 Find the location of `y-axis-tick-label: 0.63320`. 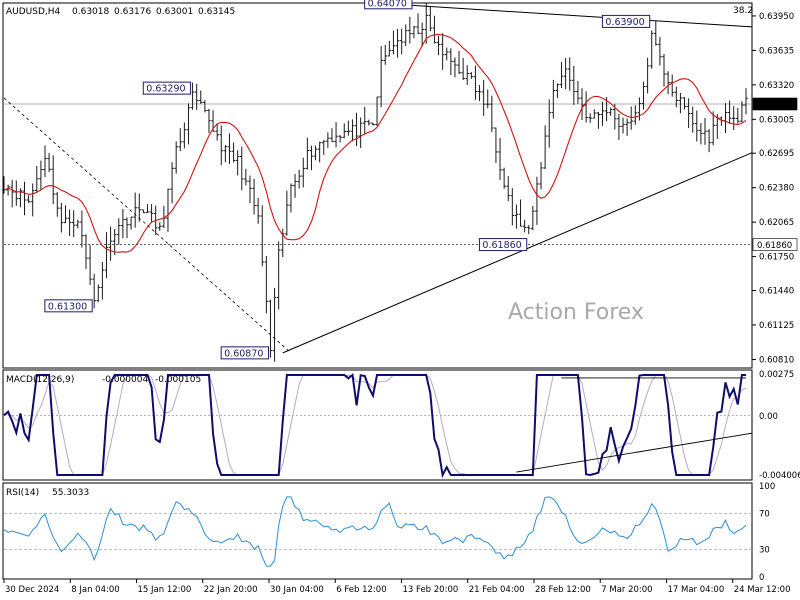

y-axis-tick-label: 0.63320 is located at coordinates (776, 86).